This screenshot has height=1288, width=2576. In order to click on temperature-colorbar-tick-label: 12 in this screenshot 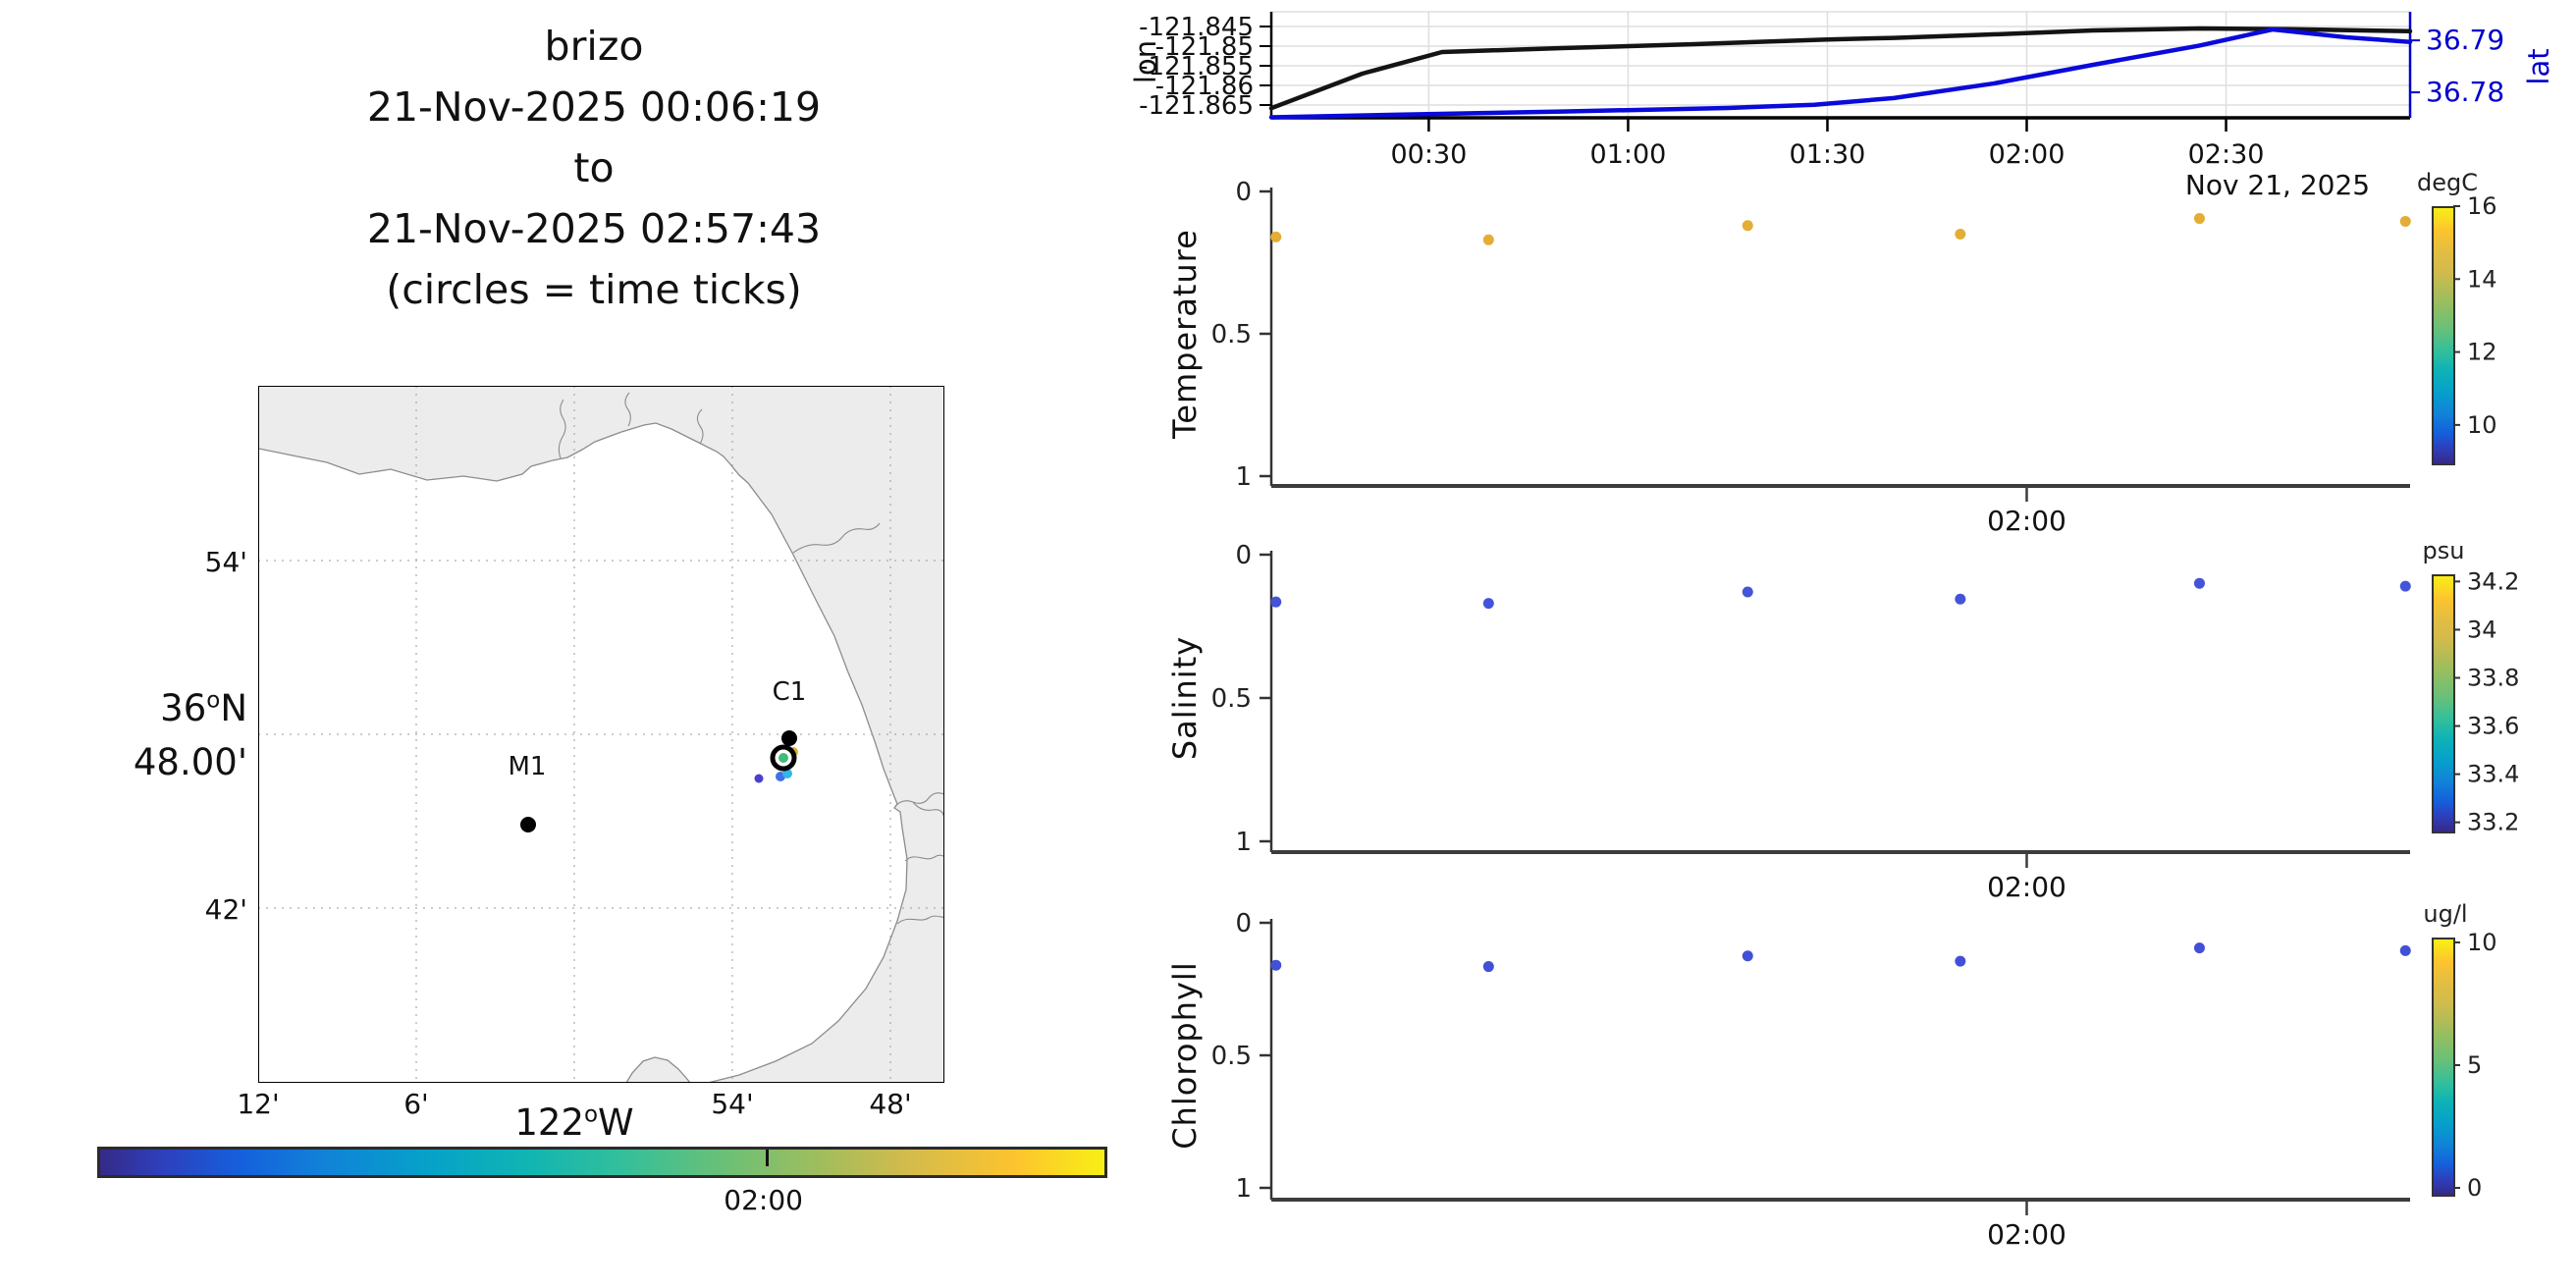, I will do `click(2482, 352)`.